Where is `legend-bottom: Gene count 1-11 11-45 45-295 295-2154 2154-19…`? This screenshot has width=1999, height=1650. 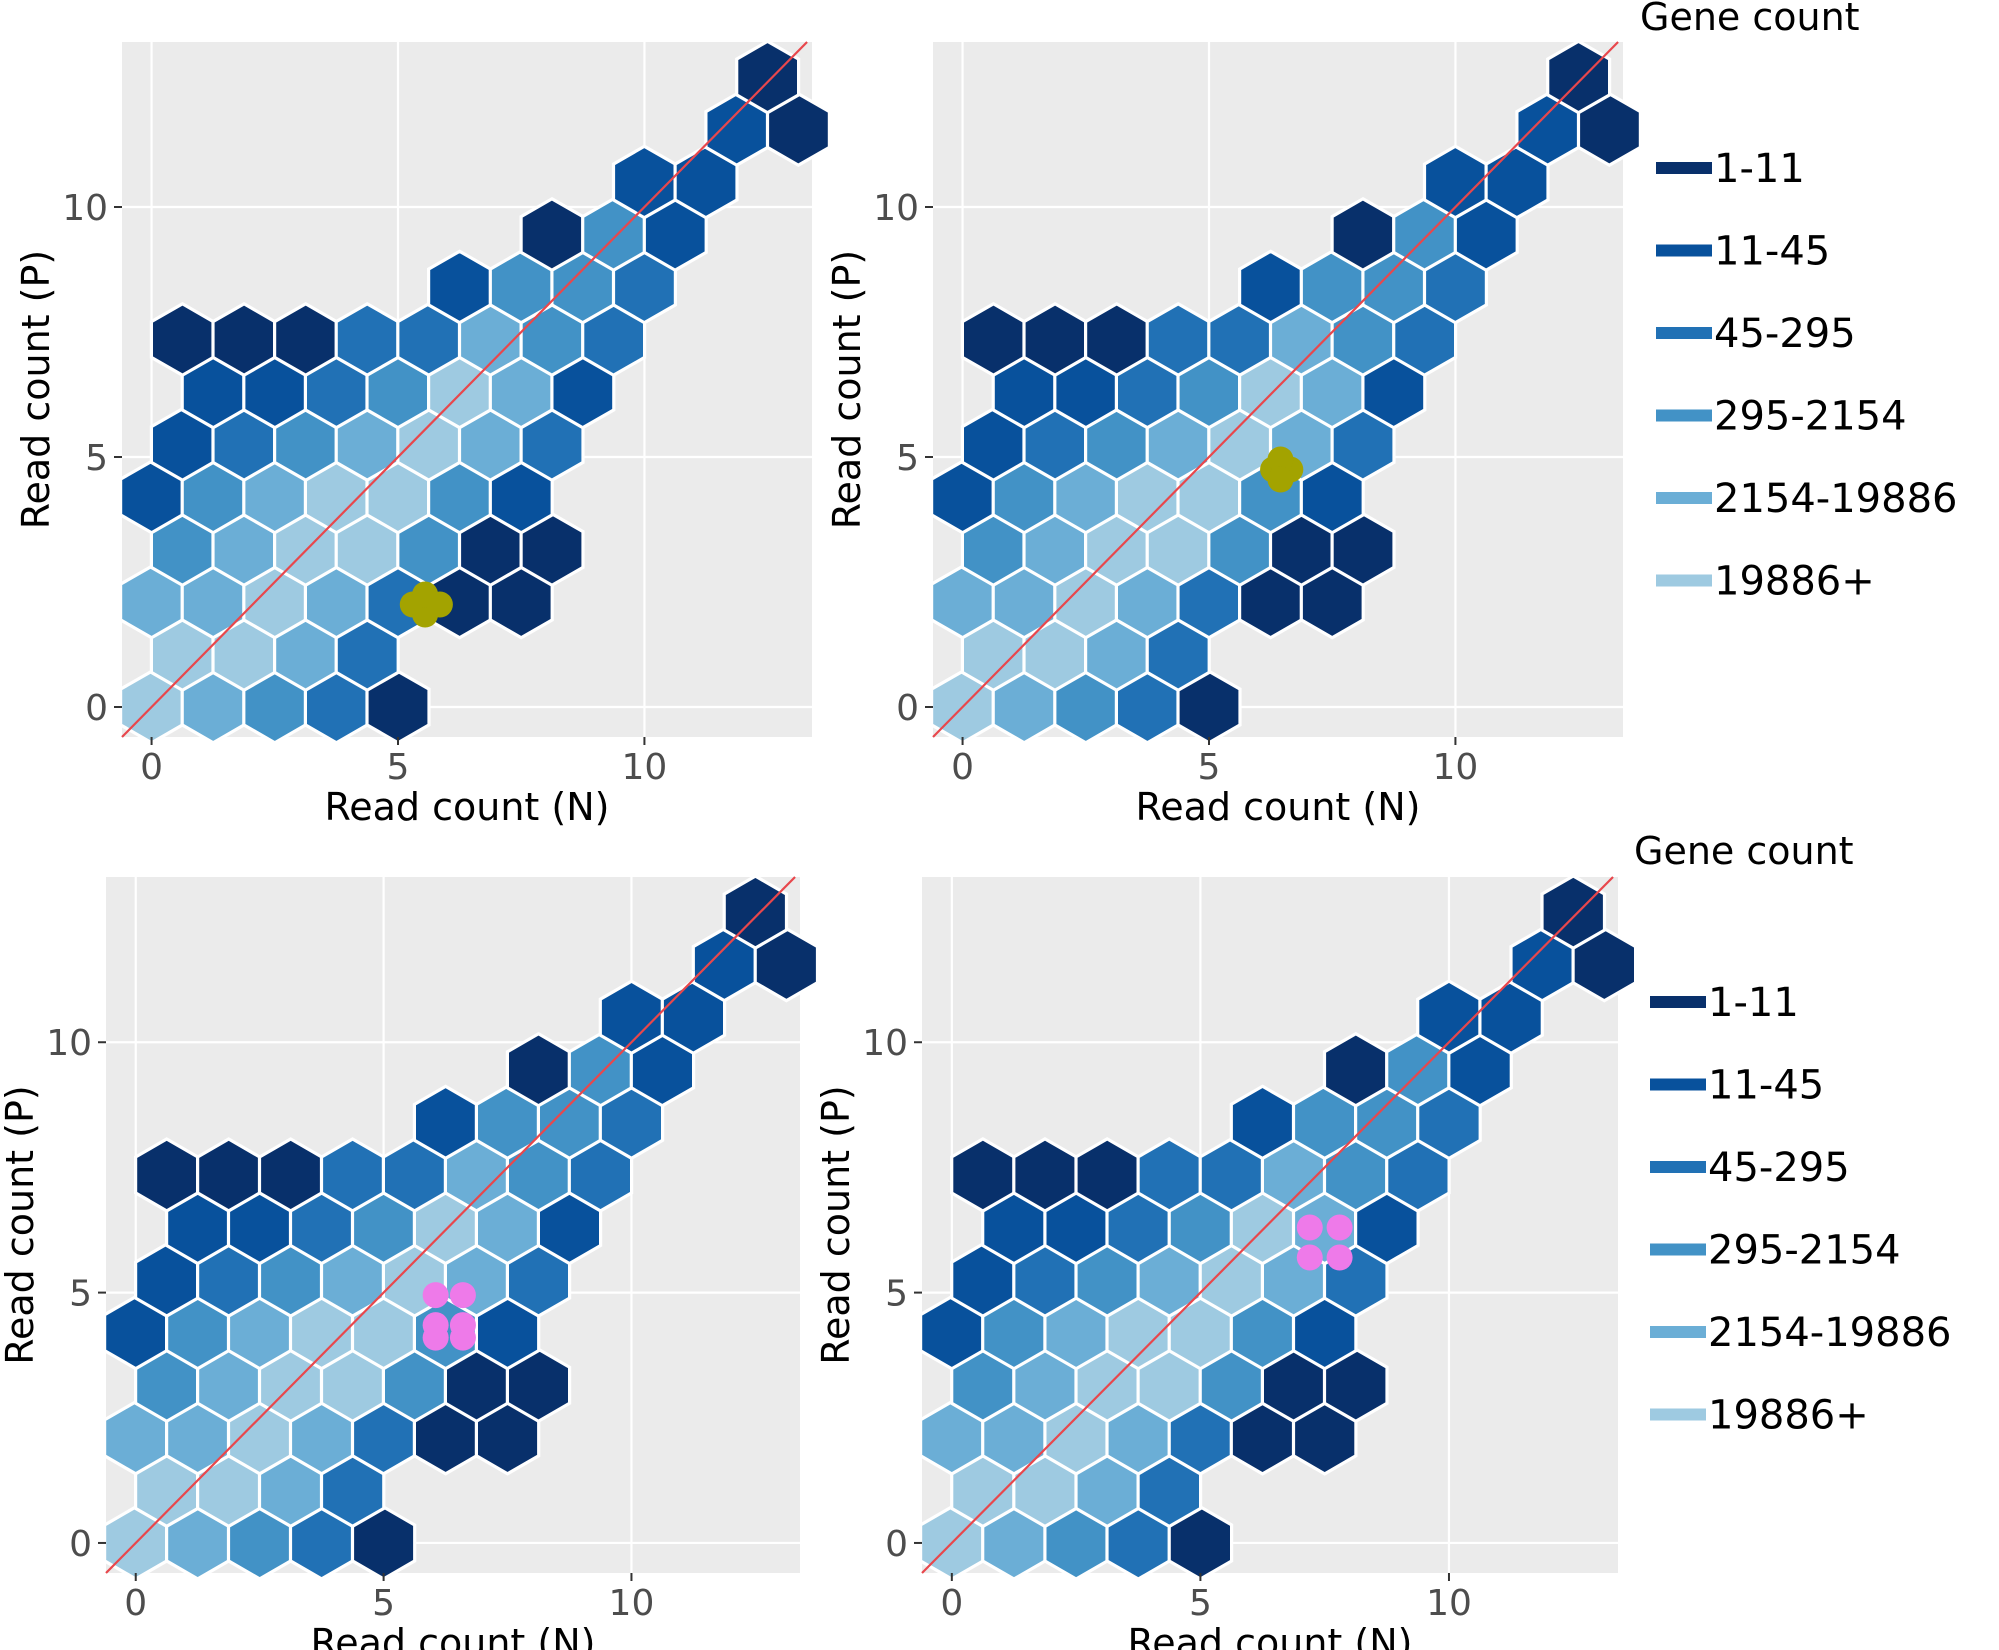
legend-bottom: Gene count 1-11 11-45 45-295 295-2154 2154-19… is located at coordinates (1792, 1134).